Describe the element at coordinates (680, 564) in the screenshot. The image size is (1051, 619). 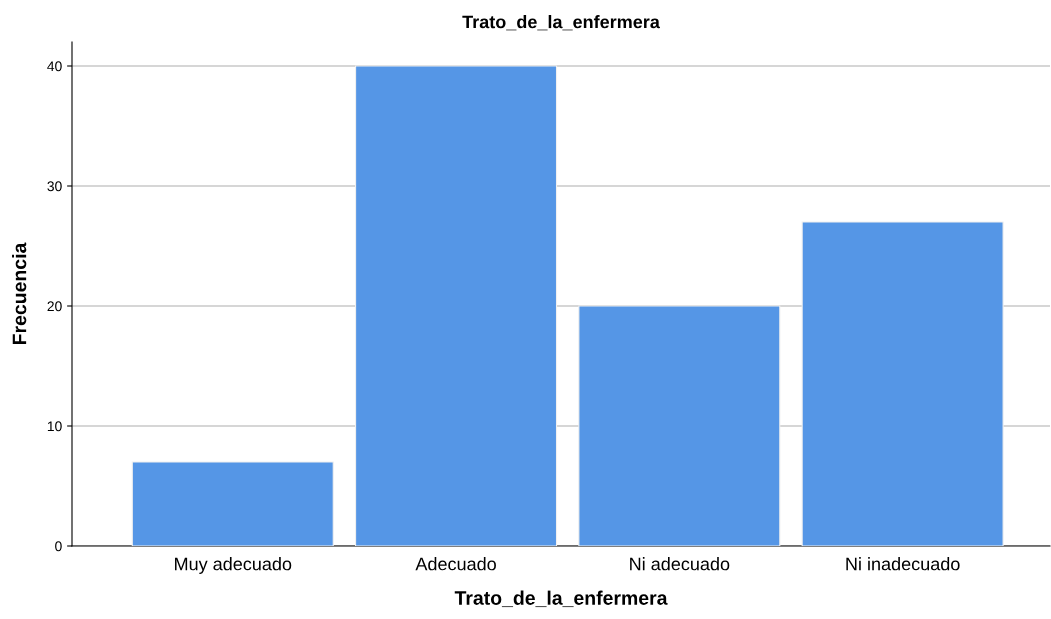
I see `x-tick-label: Ni adecuado` at that location.